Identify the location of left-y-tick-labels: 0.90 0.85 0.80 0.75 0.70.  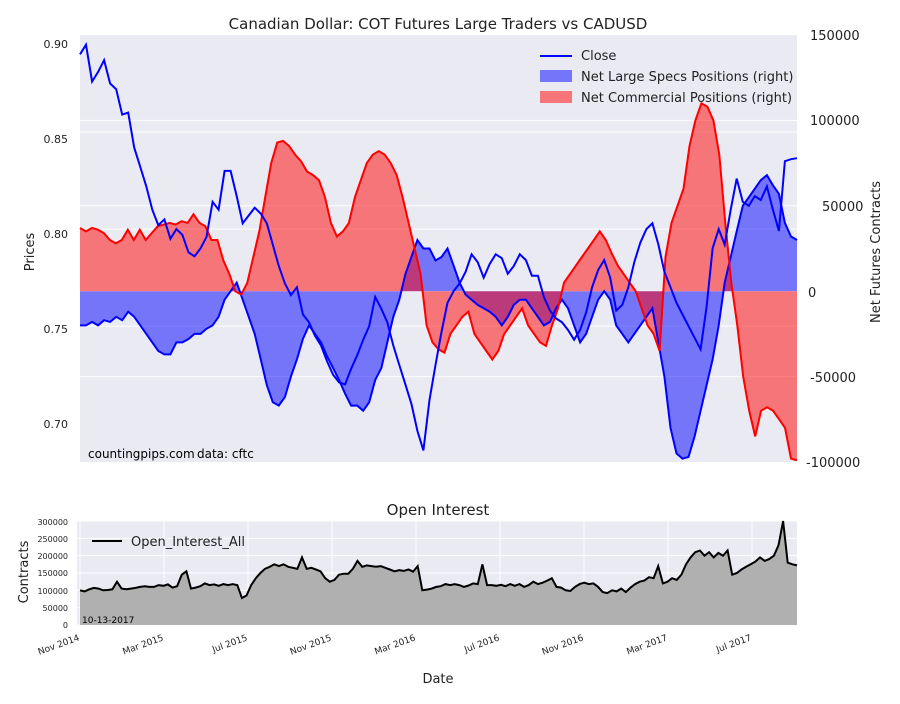
(56, 234).